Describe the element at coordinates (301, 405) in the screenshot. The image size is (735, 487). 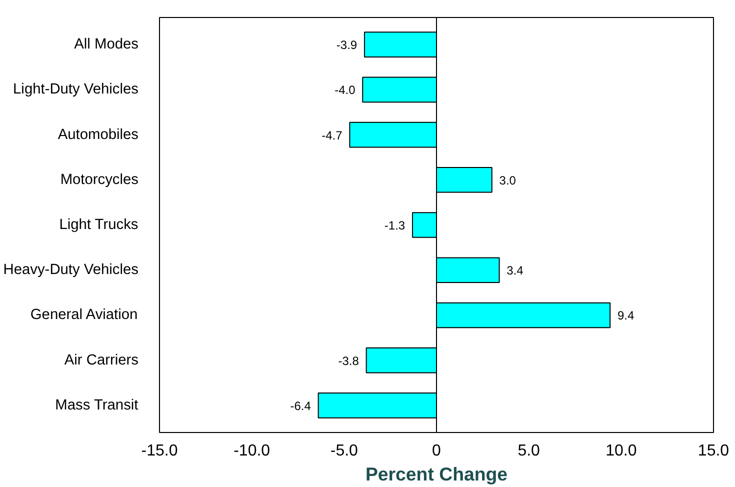
I see `data-label: -6.4` at that location.